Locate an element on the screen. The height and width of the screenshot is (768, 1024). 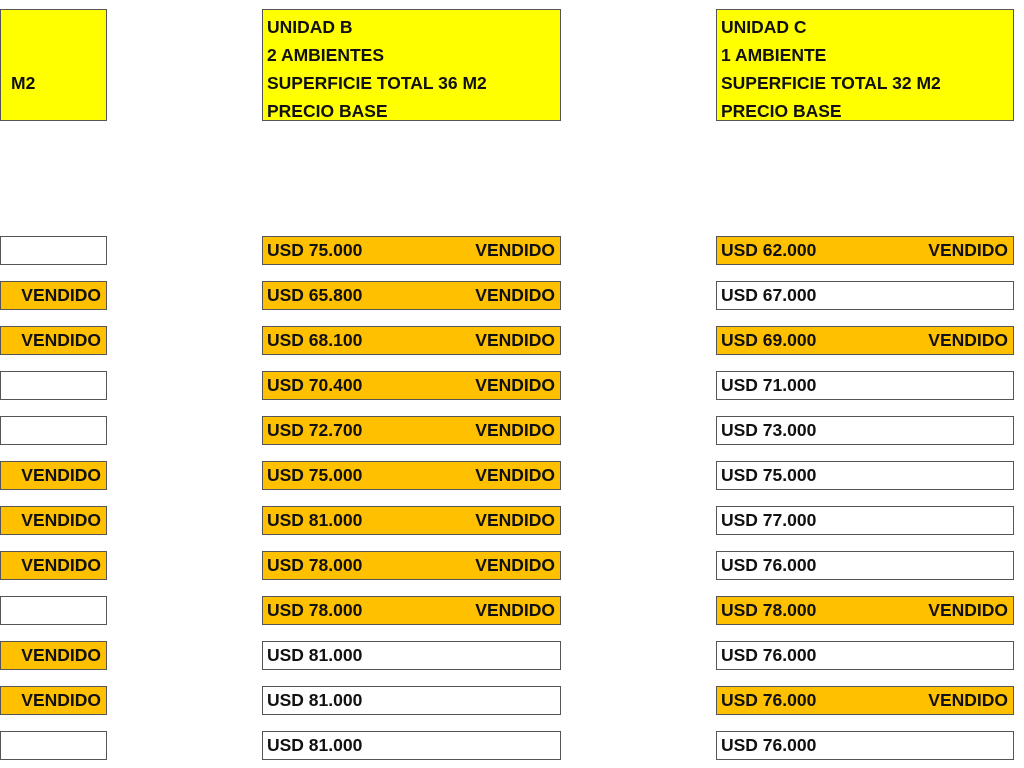
price-value: USD 65.800 is located at coordinates (315, 295).